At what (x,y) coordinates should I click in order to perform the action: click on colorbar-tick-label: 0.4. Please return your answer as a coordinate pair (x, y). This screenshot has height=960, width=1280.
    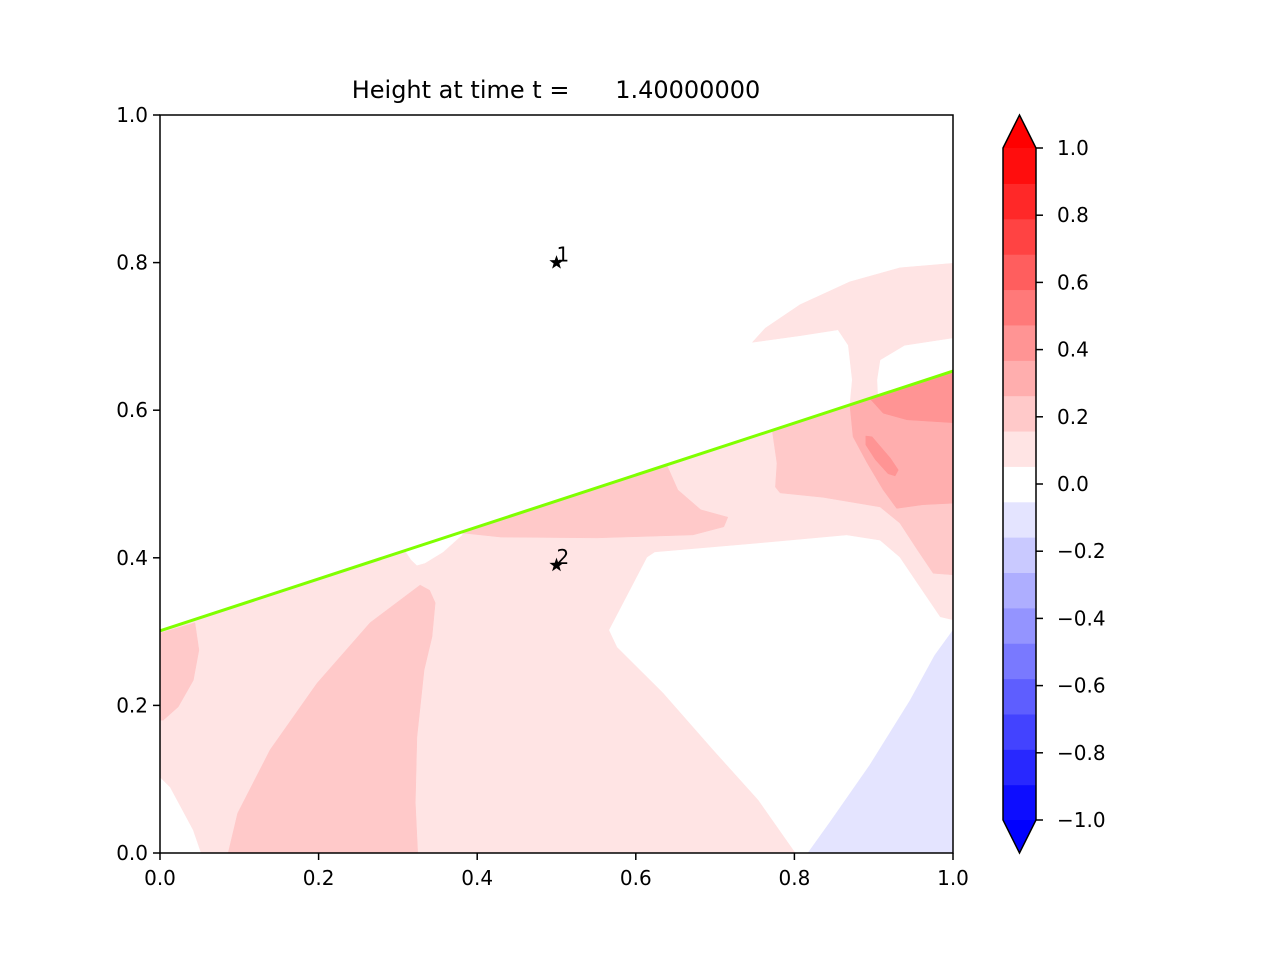
    Looking at the image, I should click on (1073, 350).